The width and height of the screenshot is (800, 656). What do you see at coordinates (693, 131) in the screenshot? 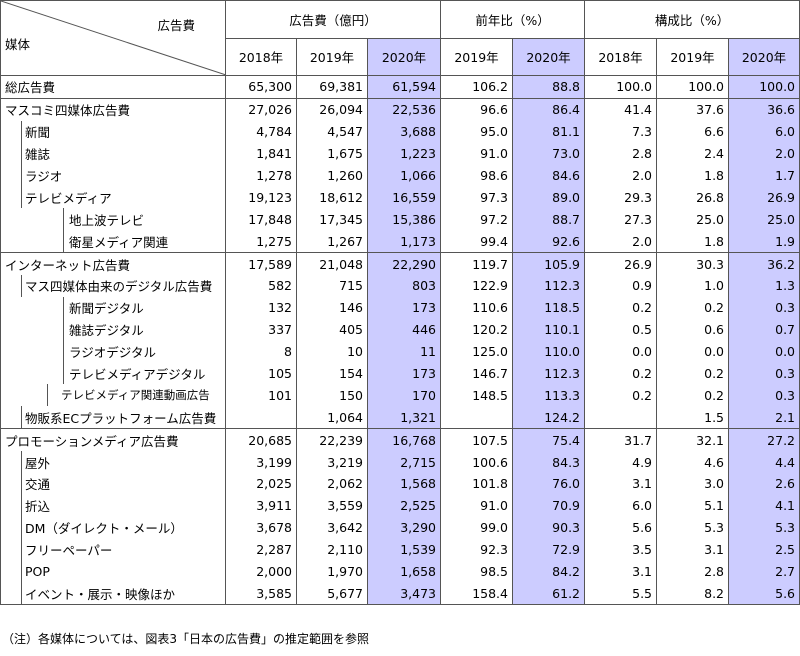
I see `cell: 6.6` at bounding box center [693, 131].